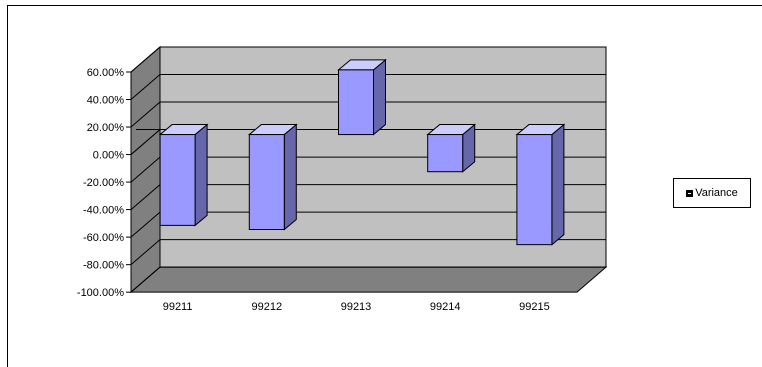  Describe the element at coordinates (106, 101) in the screenshot. I see `y-tick-label: 40.00%` at that location.